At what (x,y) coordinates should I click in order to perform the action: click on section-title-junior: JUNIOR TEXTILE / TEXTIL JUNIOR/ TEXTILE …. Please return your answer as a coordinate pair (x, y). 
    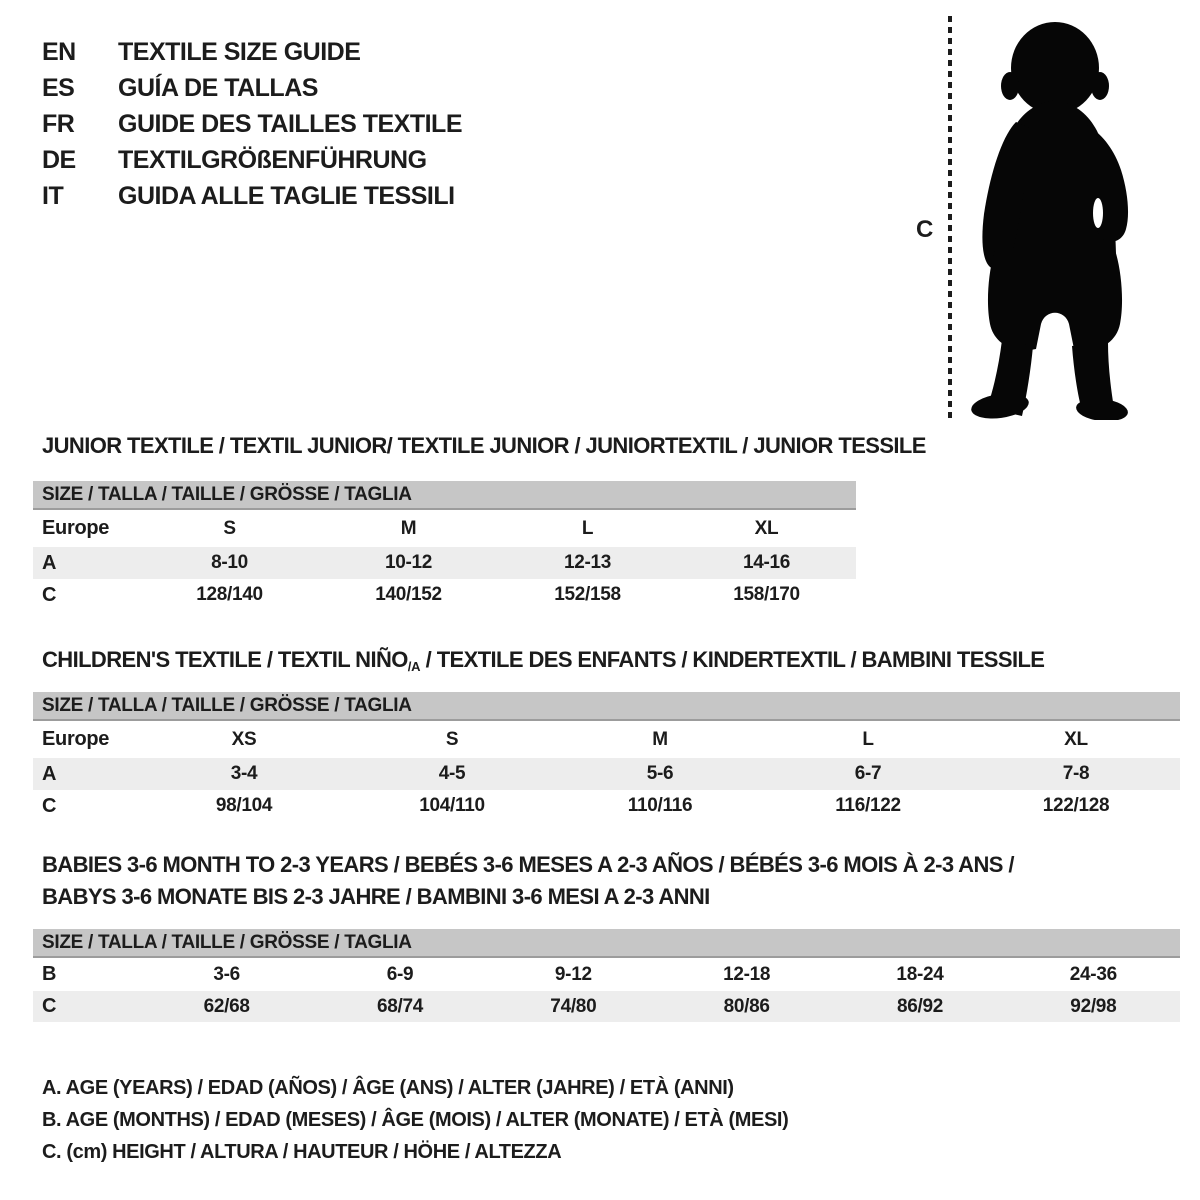
    Looking at the image, I should click on (484, 445).